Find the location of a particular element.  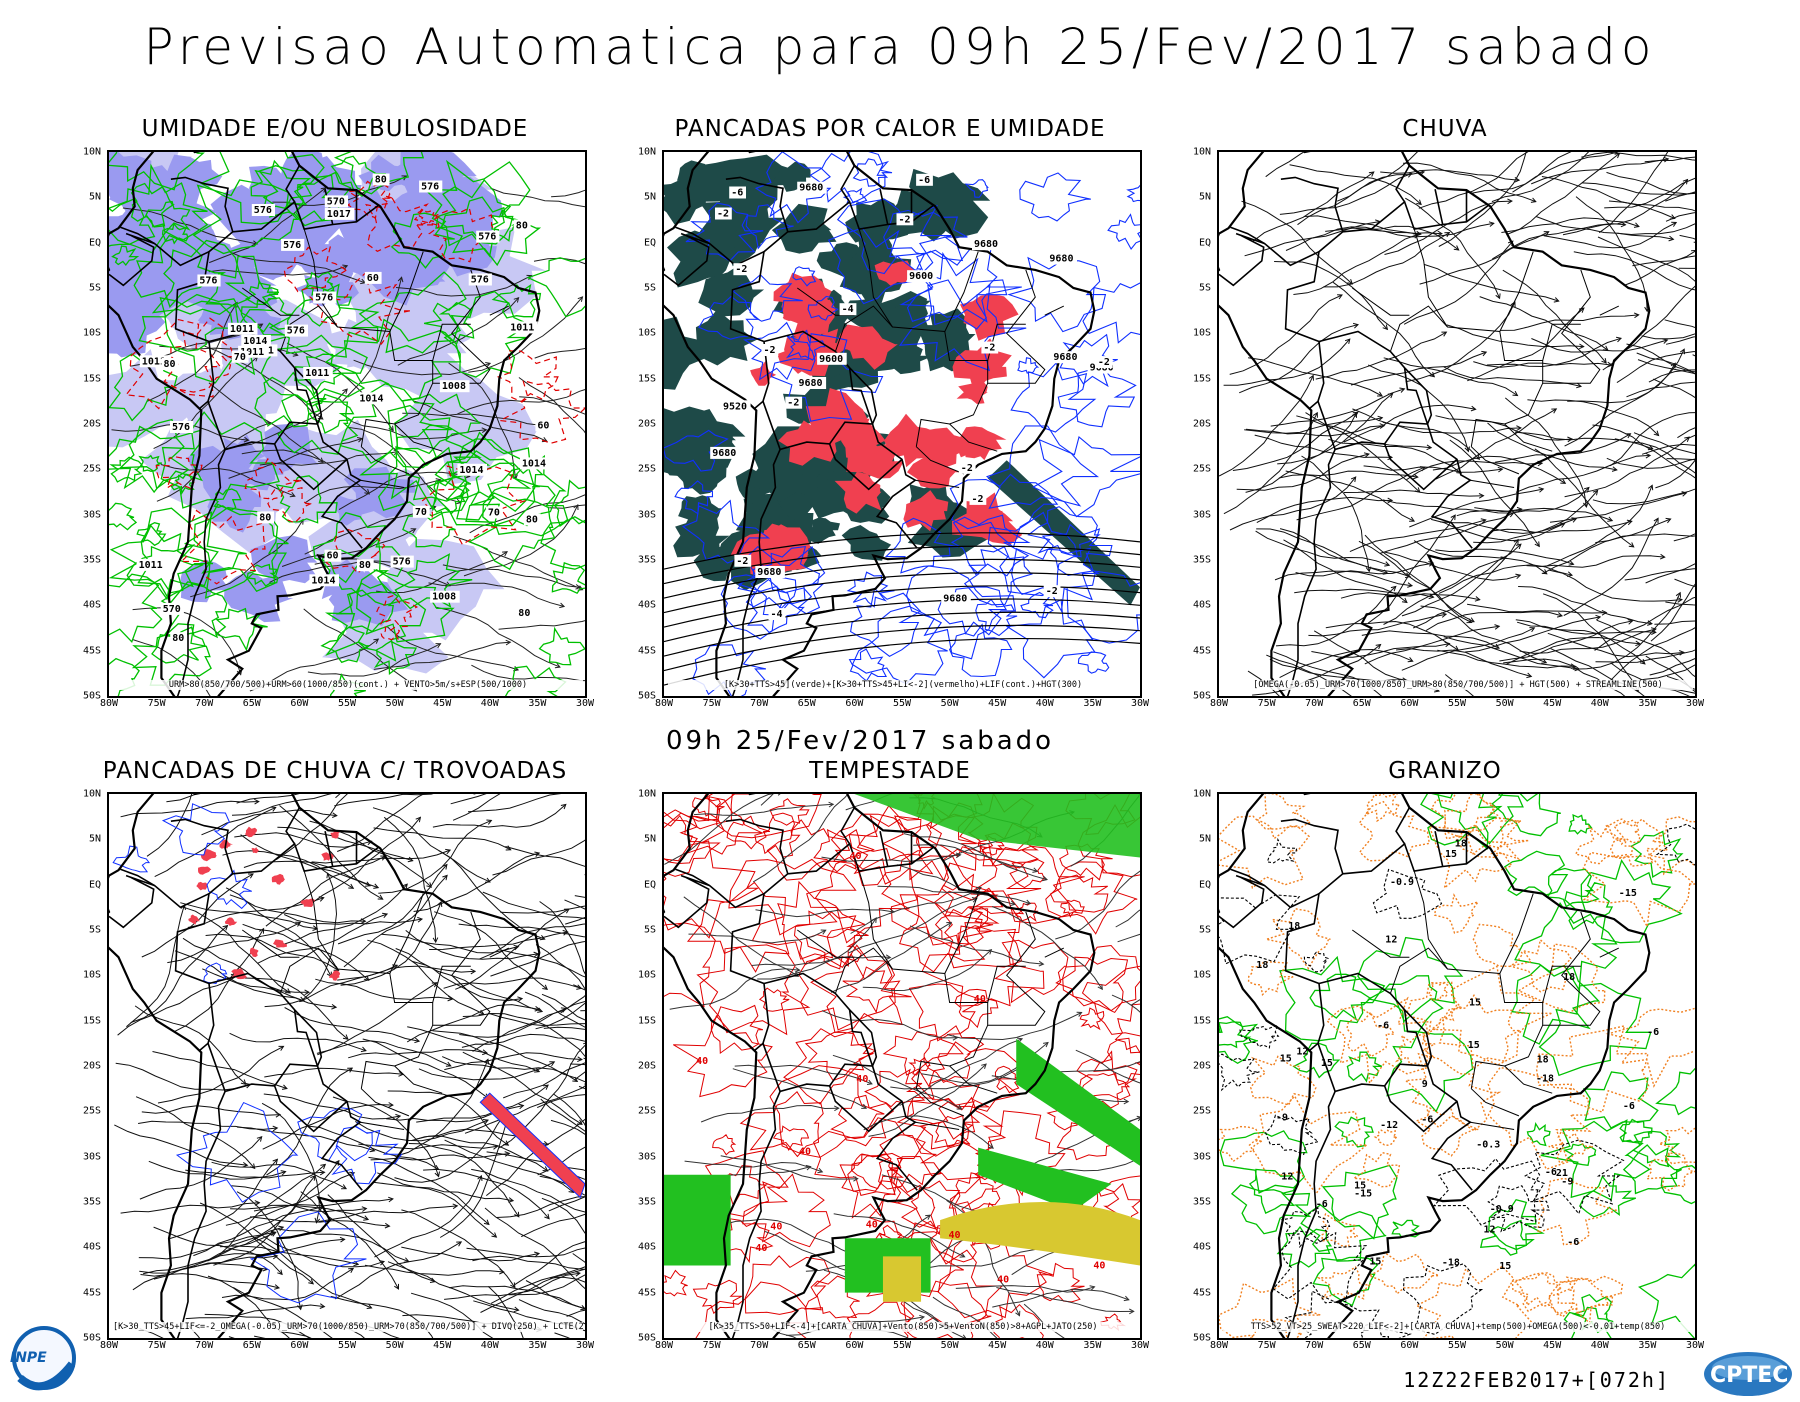

contour-label: -2 is located at coordinates (770, 350).